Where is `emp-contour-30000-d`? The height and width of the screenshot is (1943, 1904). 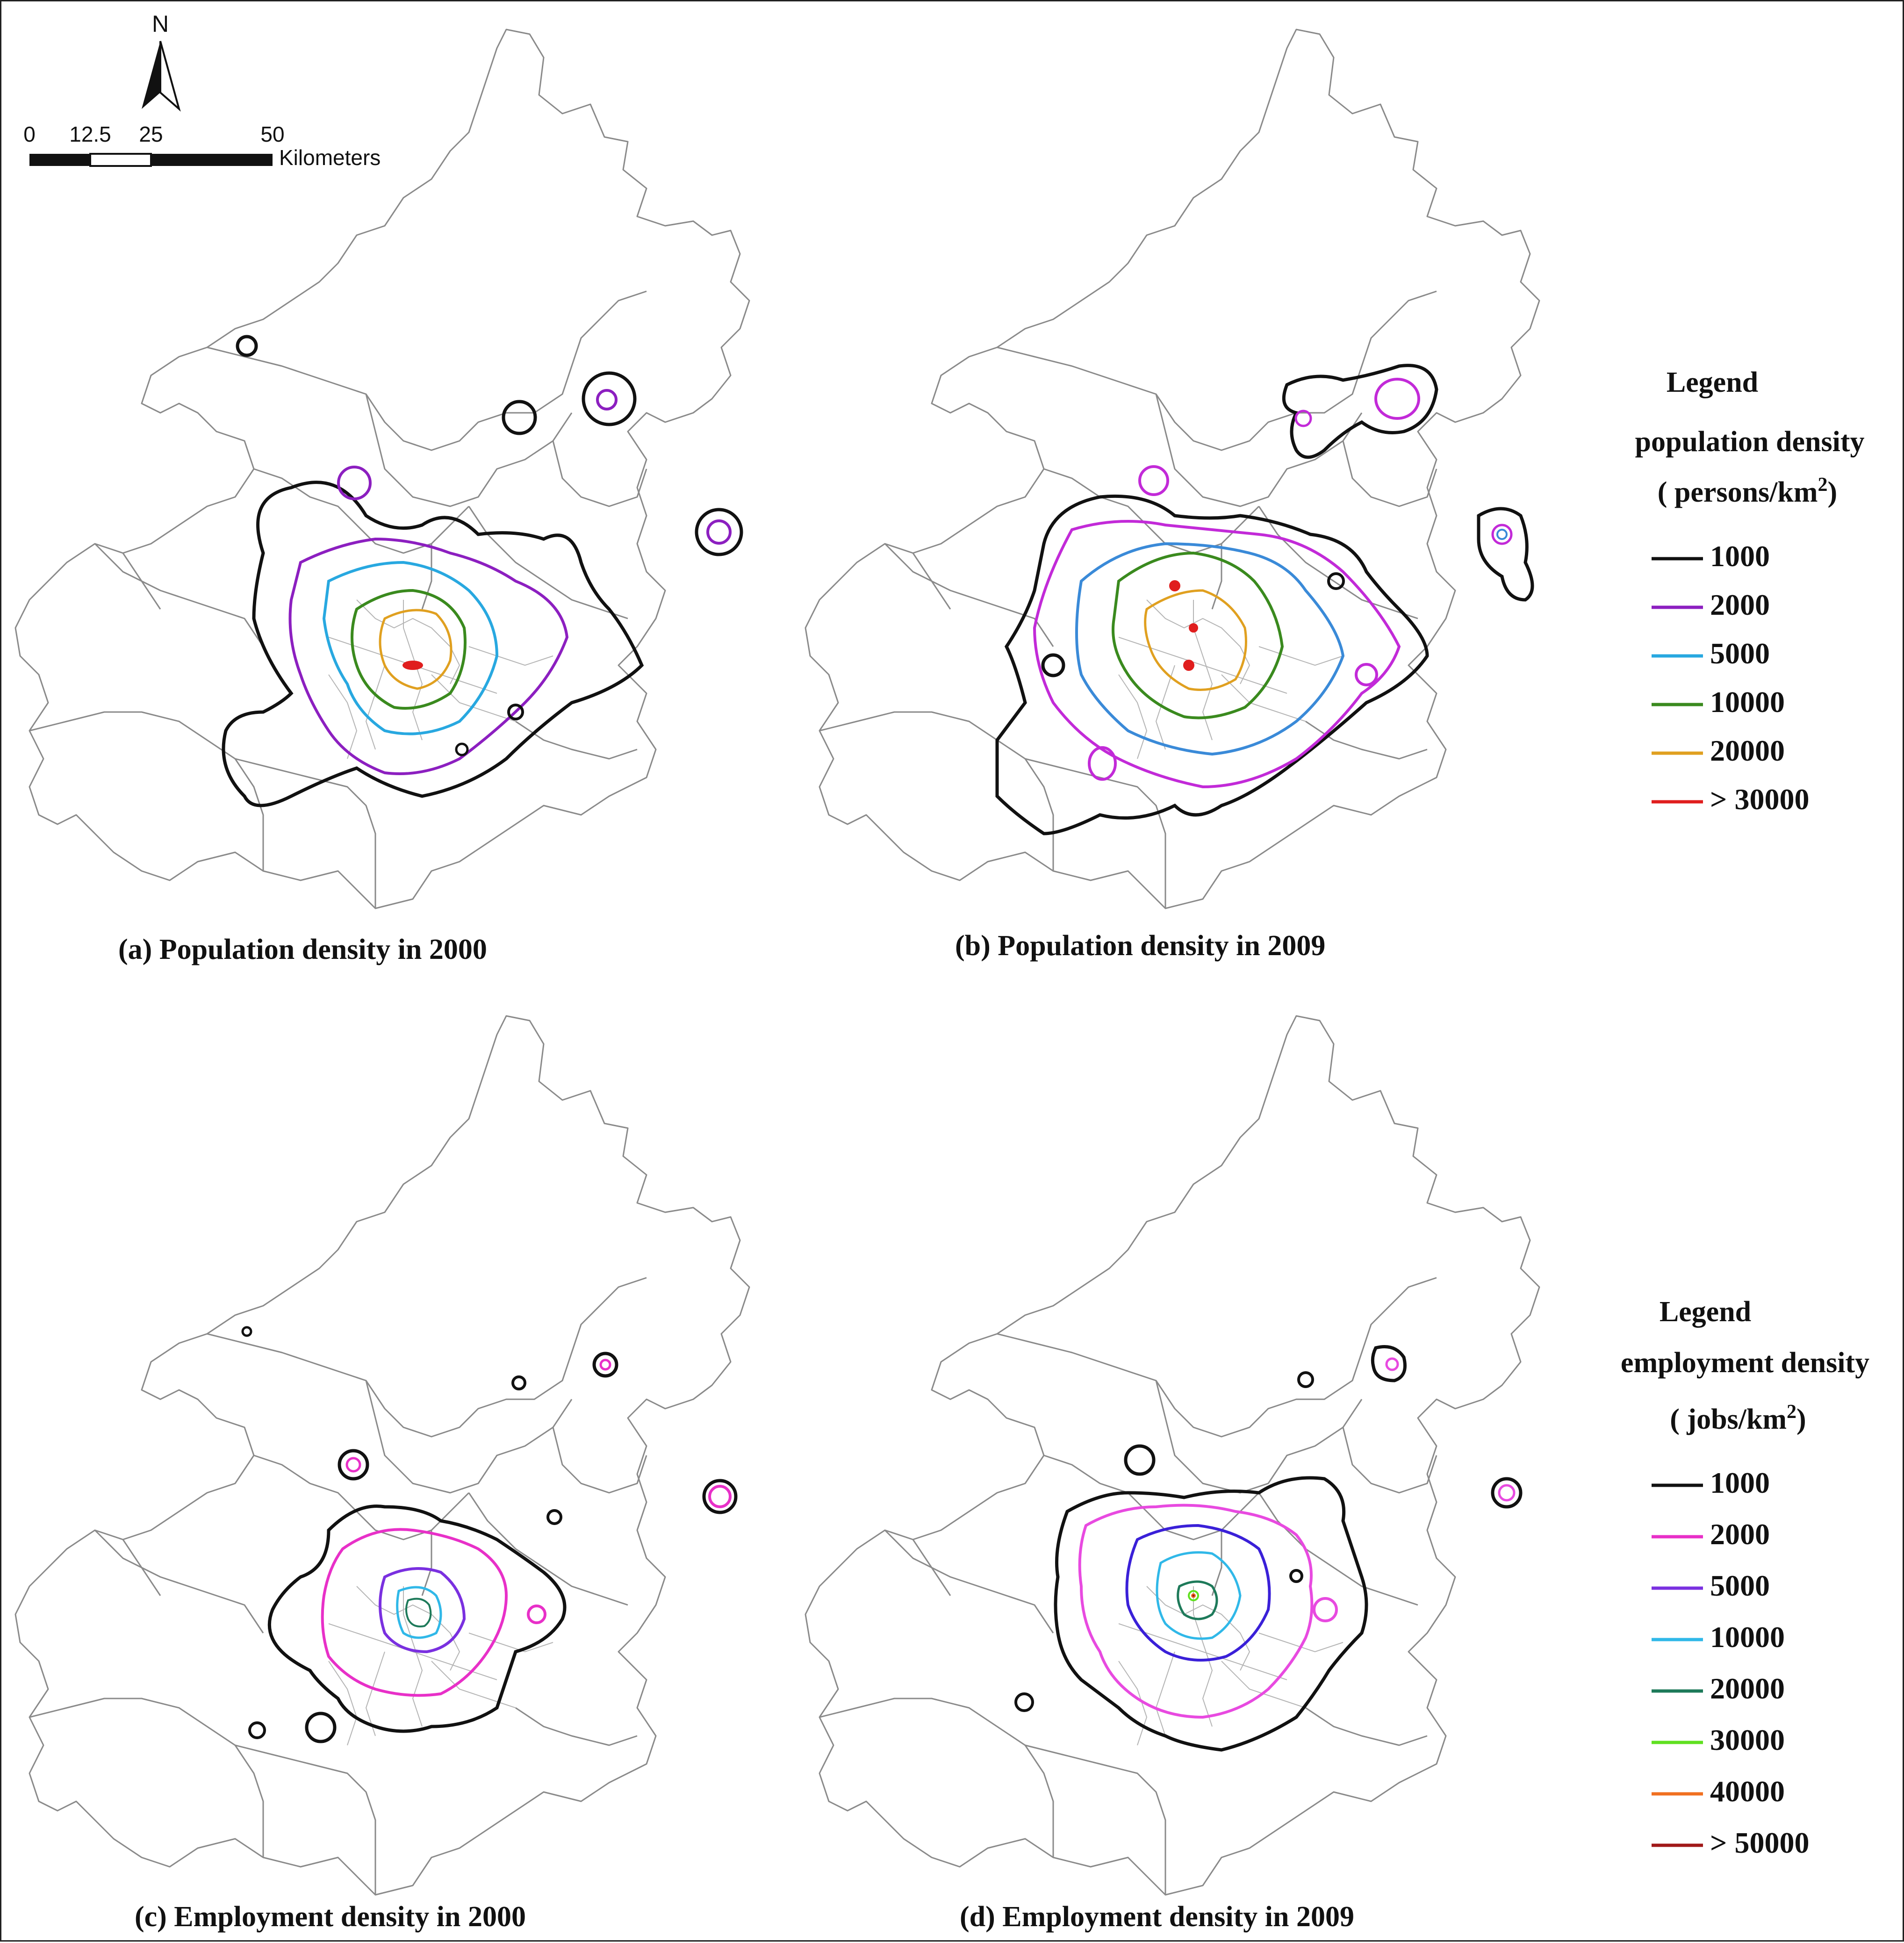
emp-contour-30000-d is located at coordinates (1194, 1595).